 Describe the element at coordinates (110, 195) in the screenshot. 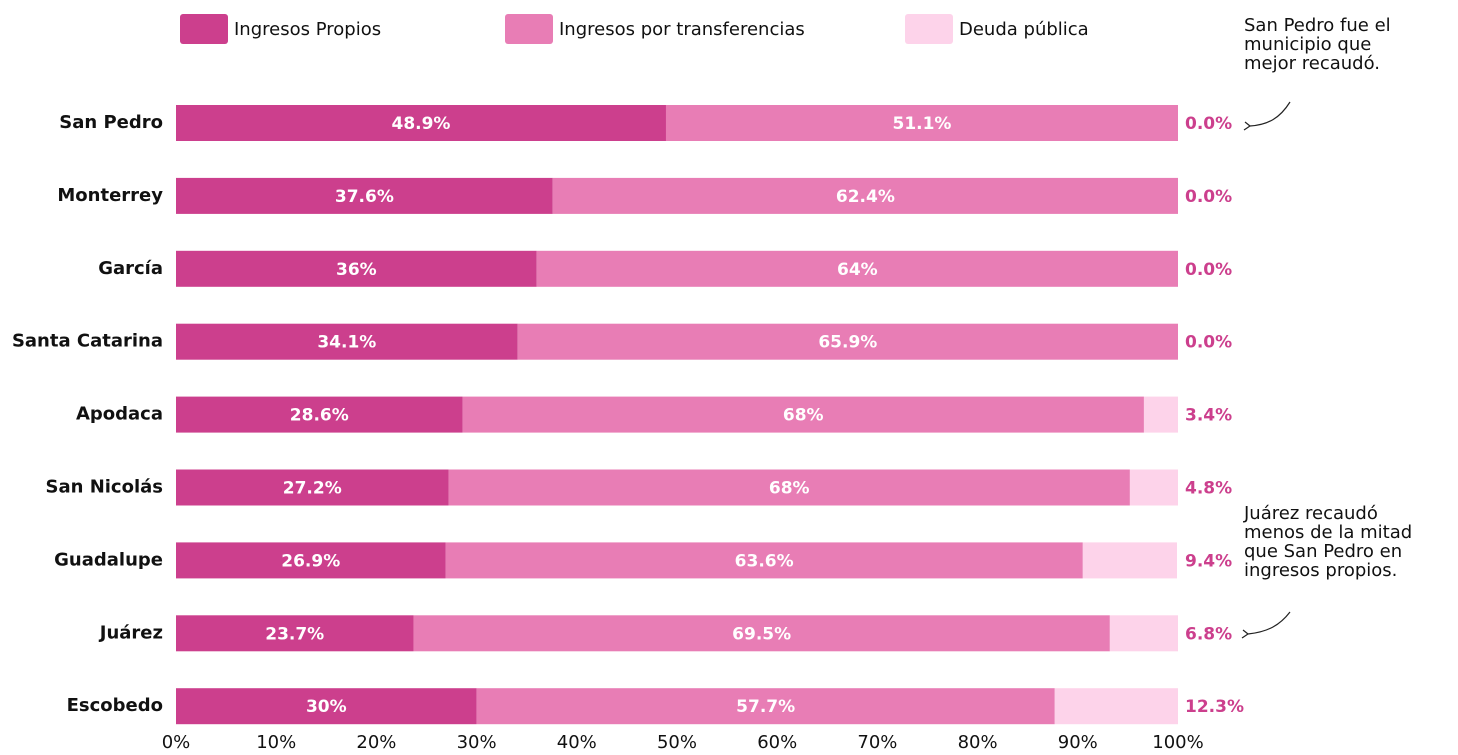

I see `category-label: Monterrey` at that location.